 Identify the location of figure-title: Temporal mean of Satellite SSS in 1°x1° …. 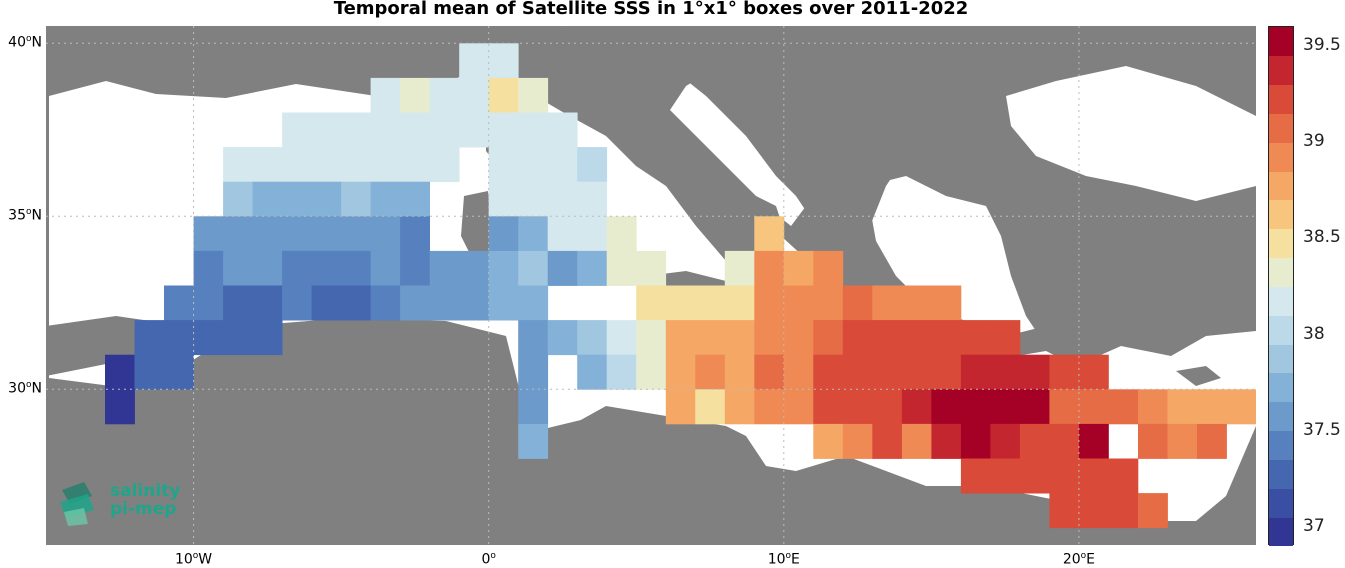
(651, 9).